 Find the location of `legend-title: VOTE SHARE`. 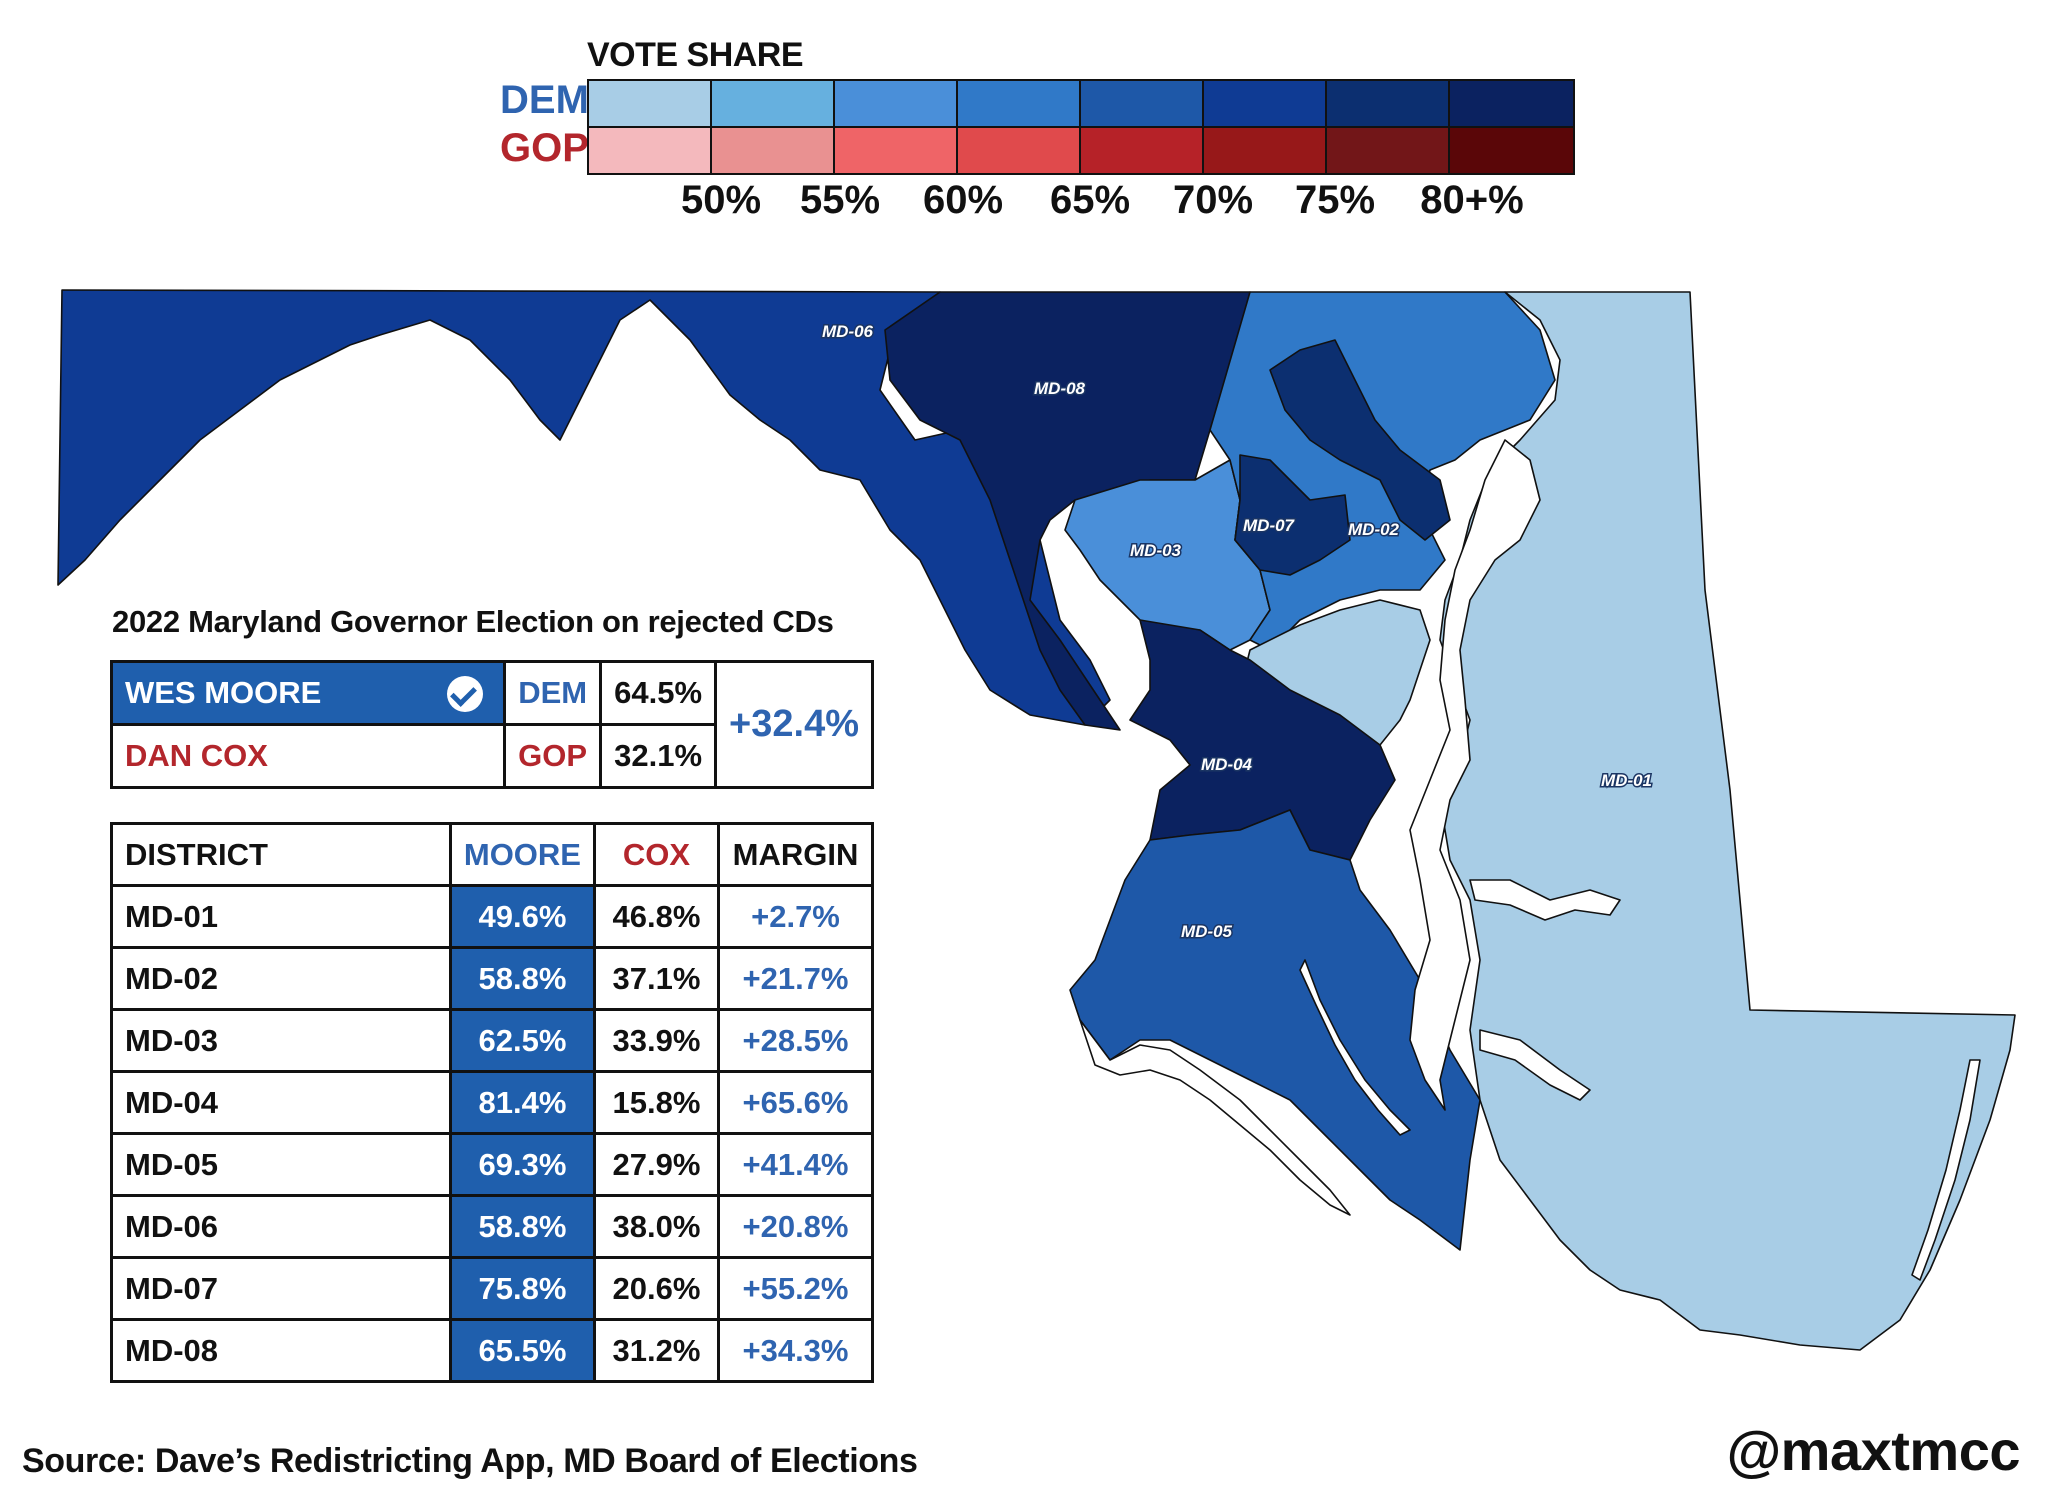

legend-title: VOTE SHARE is located at coordinates (695, 55).